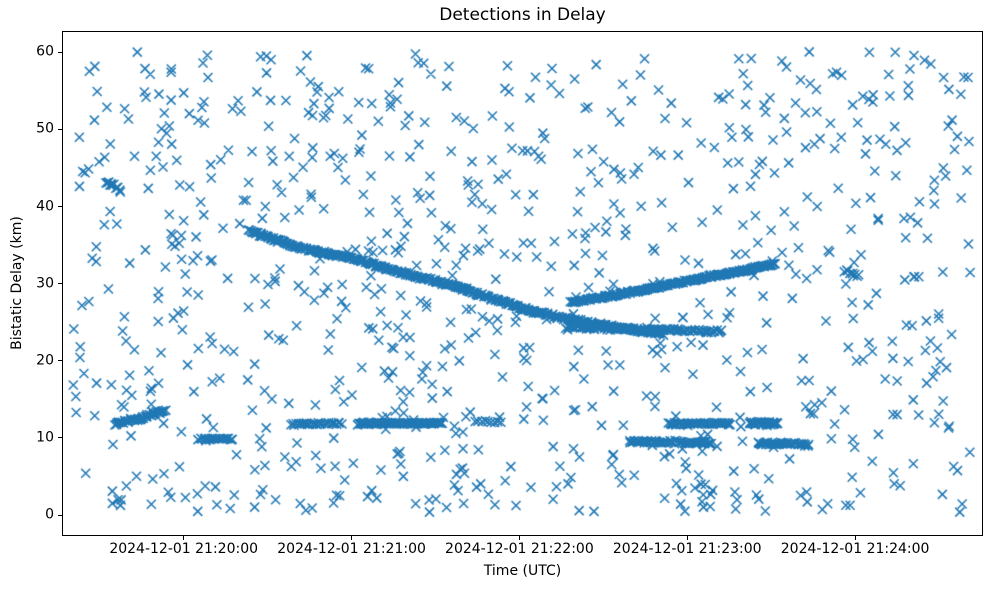 The width and height of the screenshot is (989, 590). I want to click on x-axis-label: Time (UTC), so click(522, 571).